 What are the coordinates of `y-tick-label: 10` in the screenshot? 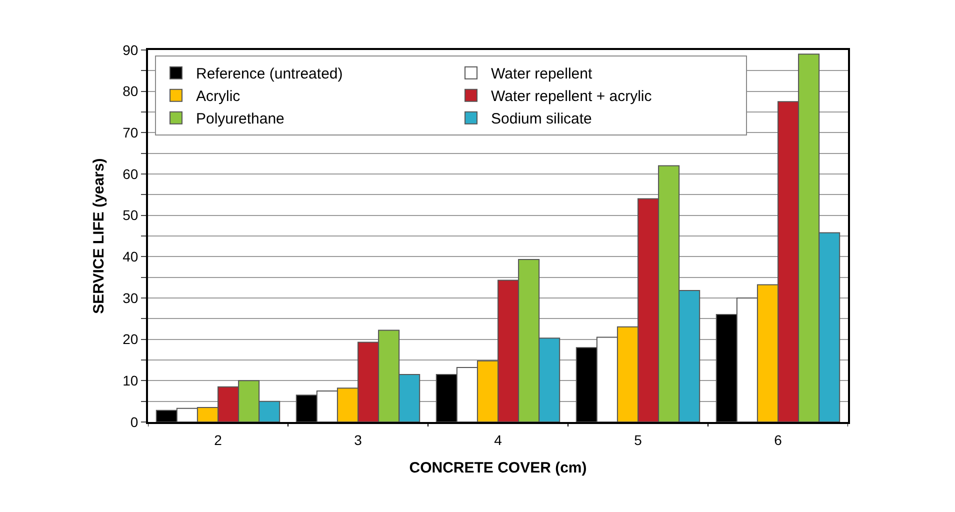 It's located at (130, 380).